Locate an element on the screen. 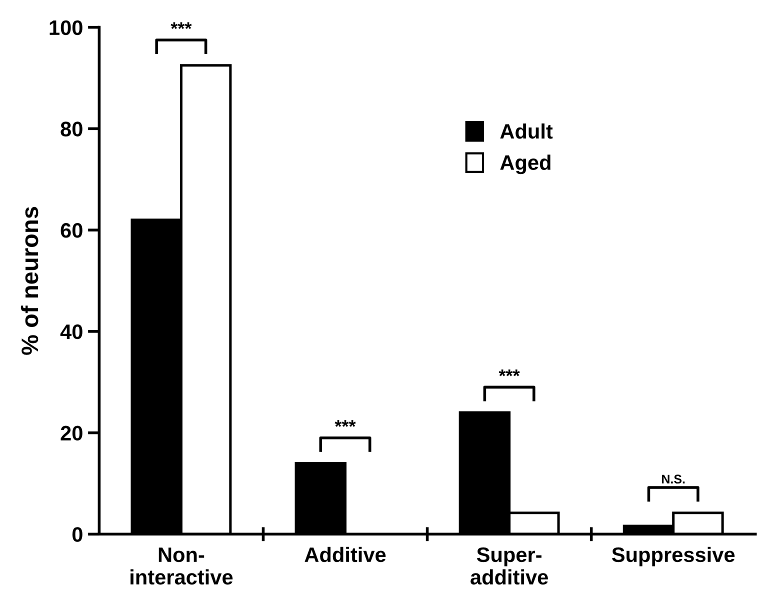 This screenshot has height=607, width=763. y-tick-label: 100 is located at coordinates (66, 28).